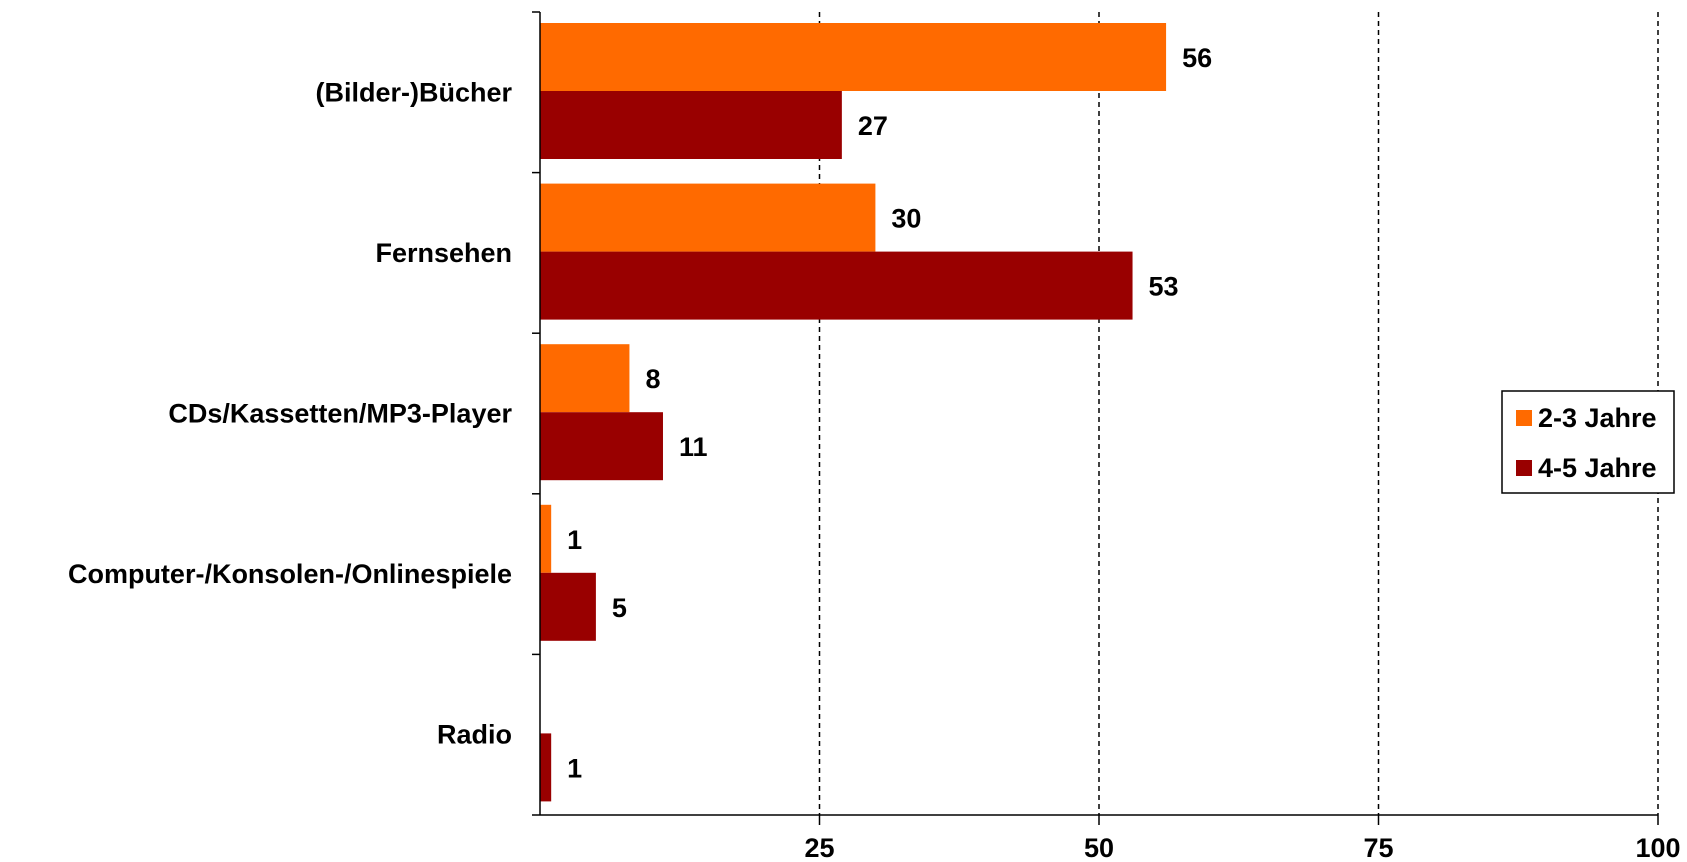 Image resolution: width=1687 pixels, height=862 pixels. I want to click on data-label: 11, so click(693, 447).